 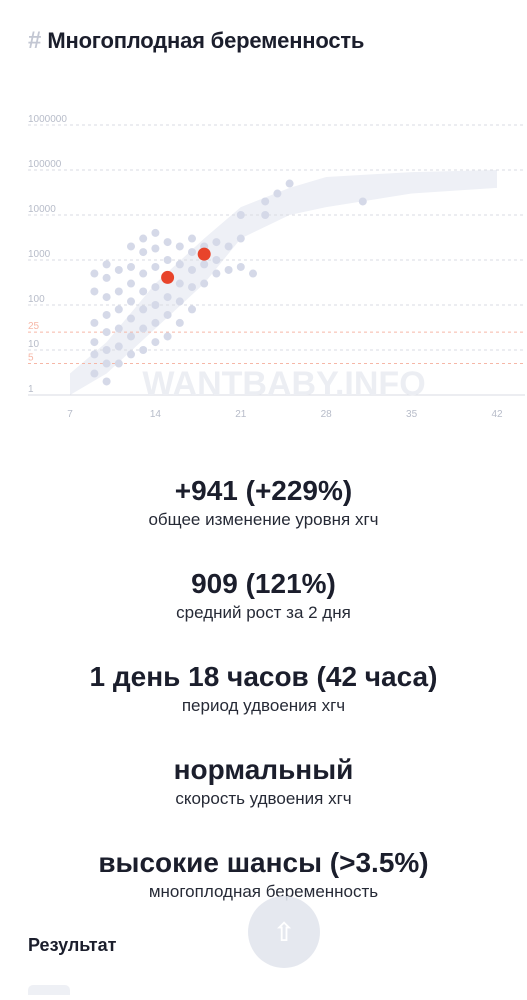 What do you see at coordinates (47, 119) in the screenshot?
I see `y-tick-label: 1000000` at bounding box center [47, 119].